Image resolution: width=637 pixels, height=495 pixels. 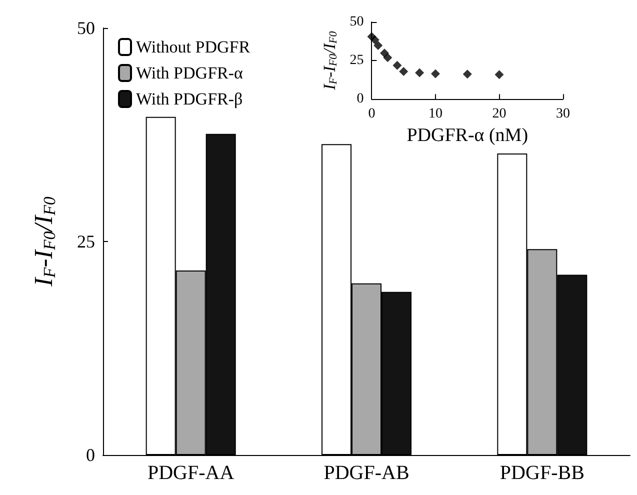 I want to click on x-tick-label: 10, so click(x=435, y=114).